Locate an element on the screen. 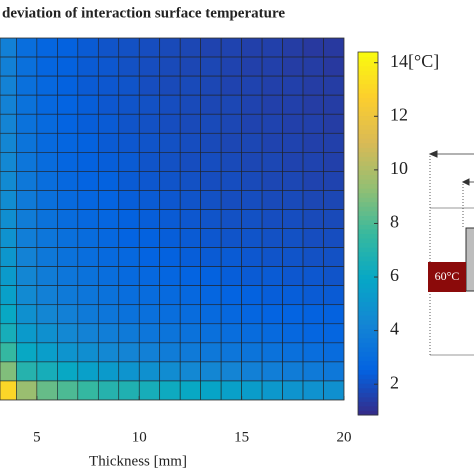  colorbar-tick-label: 4 is located at coordinates (394, 329).